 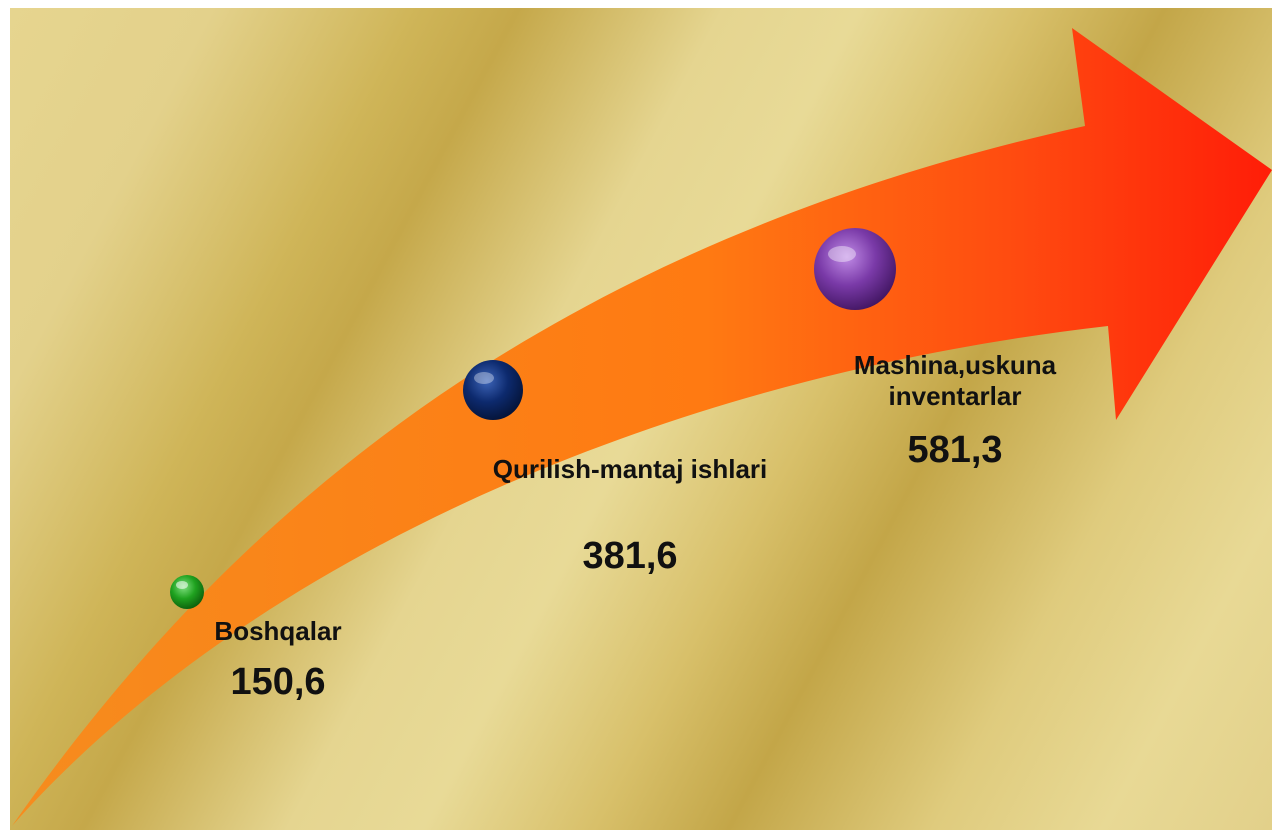 What do you see at coordinates (493, 390) in the screenshot?
I see `marker-blue-ball` at bounding box center [493, 390].